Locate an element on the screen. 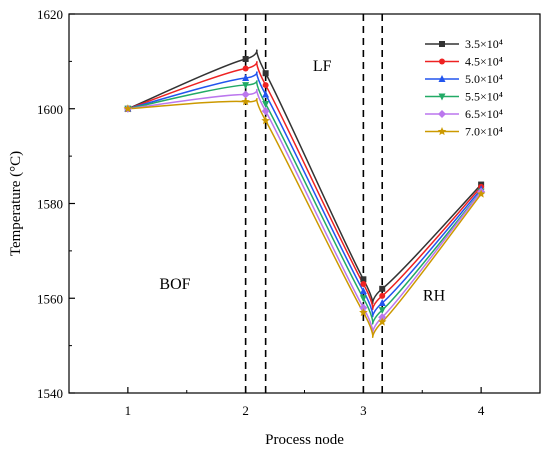  y-tick-label: 1600 is located at coordinates (50, 109).